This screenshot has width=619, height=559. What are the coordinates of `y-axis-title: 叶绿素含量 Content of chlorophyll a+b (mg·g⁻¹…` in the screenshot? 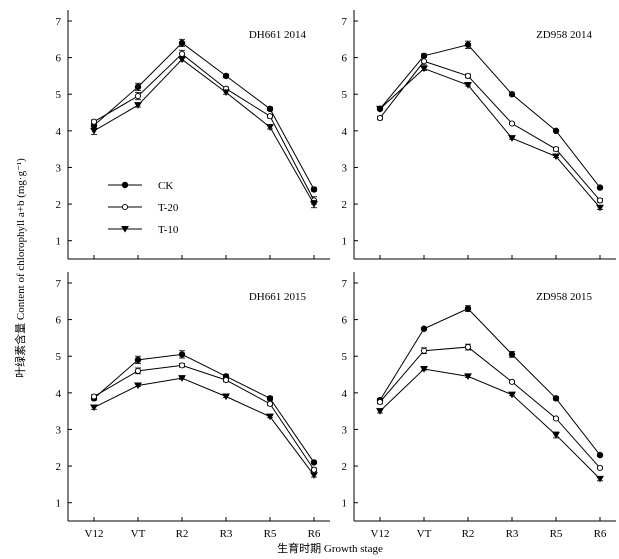 It's located at (20, 268).